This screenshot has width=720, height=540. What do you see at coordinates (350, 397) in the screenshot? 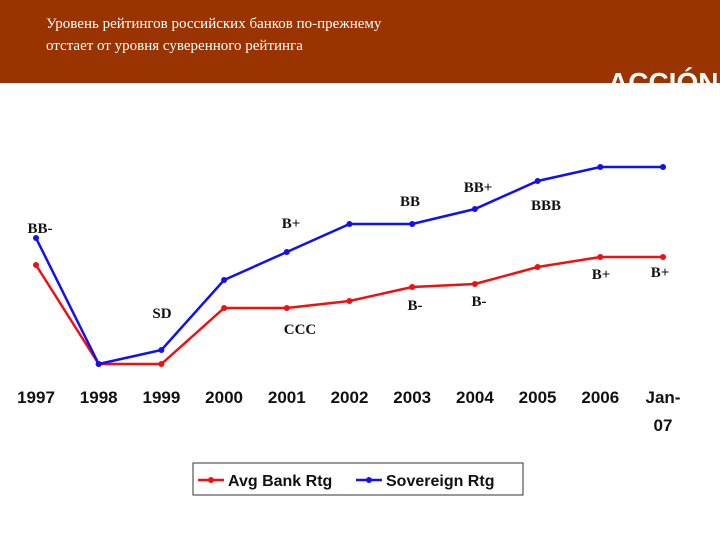
I see `x-tick-label: 2002` at bounding box center [350, 397].